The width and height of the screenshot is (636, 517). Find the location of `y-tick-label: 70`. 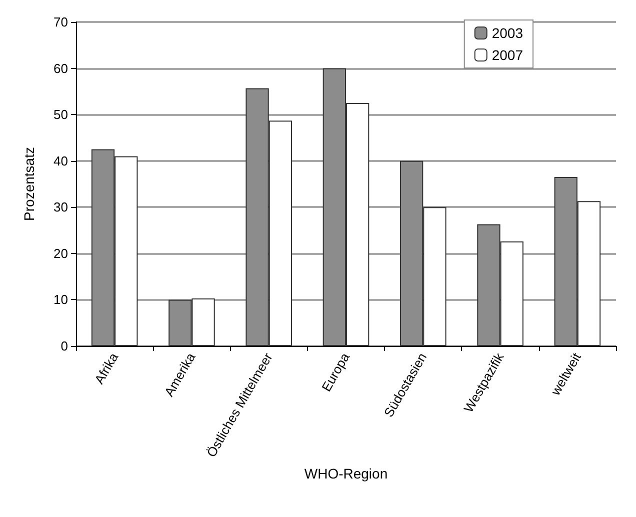

y-tick-label: 70 is located at coordinates (61, 22).